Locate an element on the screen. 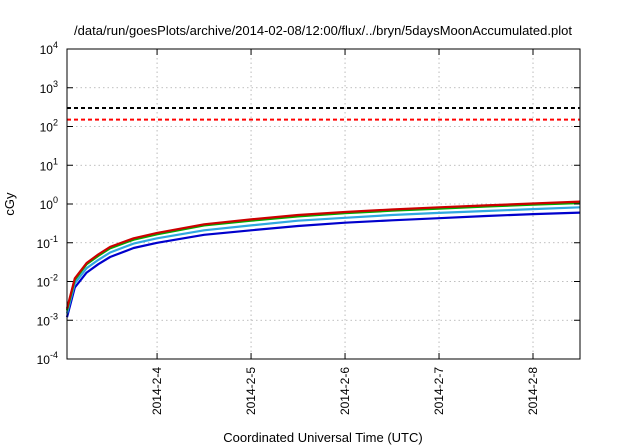 This screenshot has height=448, width=640. reference-lines is located at coordinates (323, 114).